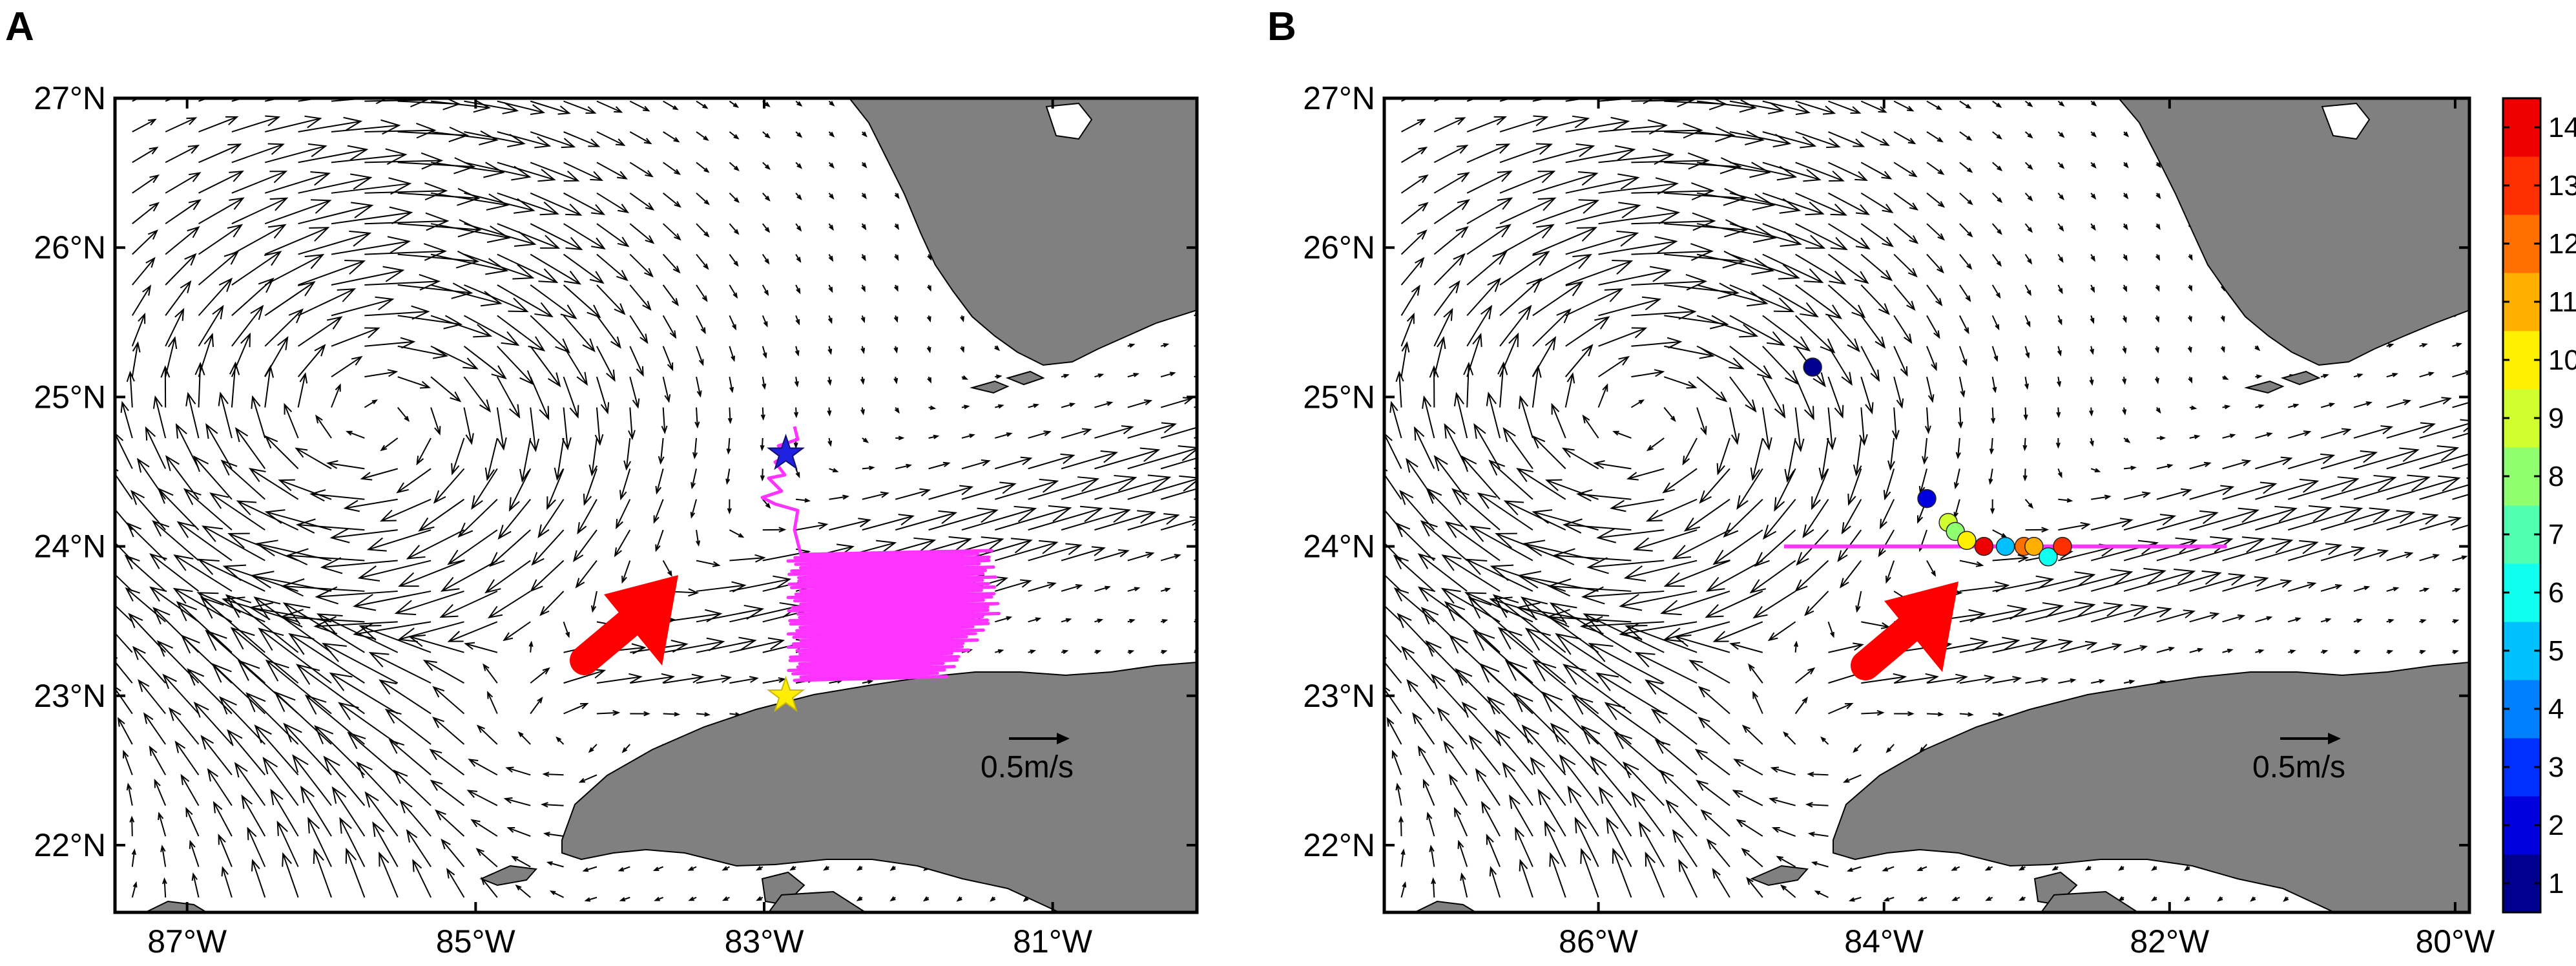 This screenshot has height=966, width=2576. I want to click on panel-letter-b: B, so click(1281, 27).